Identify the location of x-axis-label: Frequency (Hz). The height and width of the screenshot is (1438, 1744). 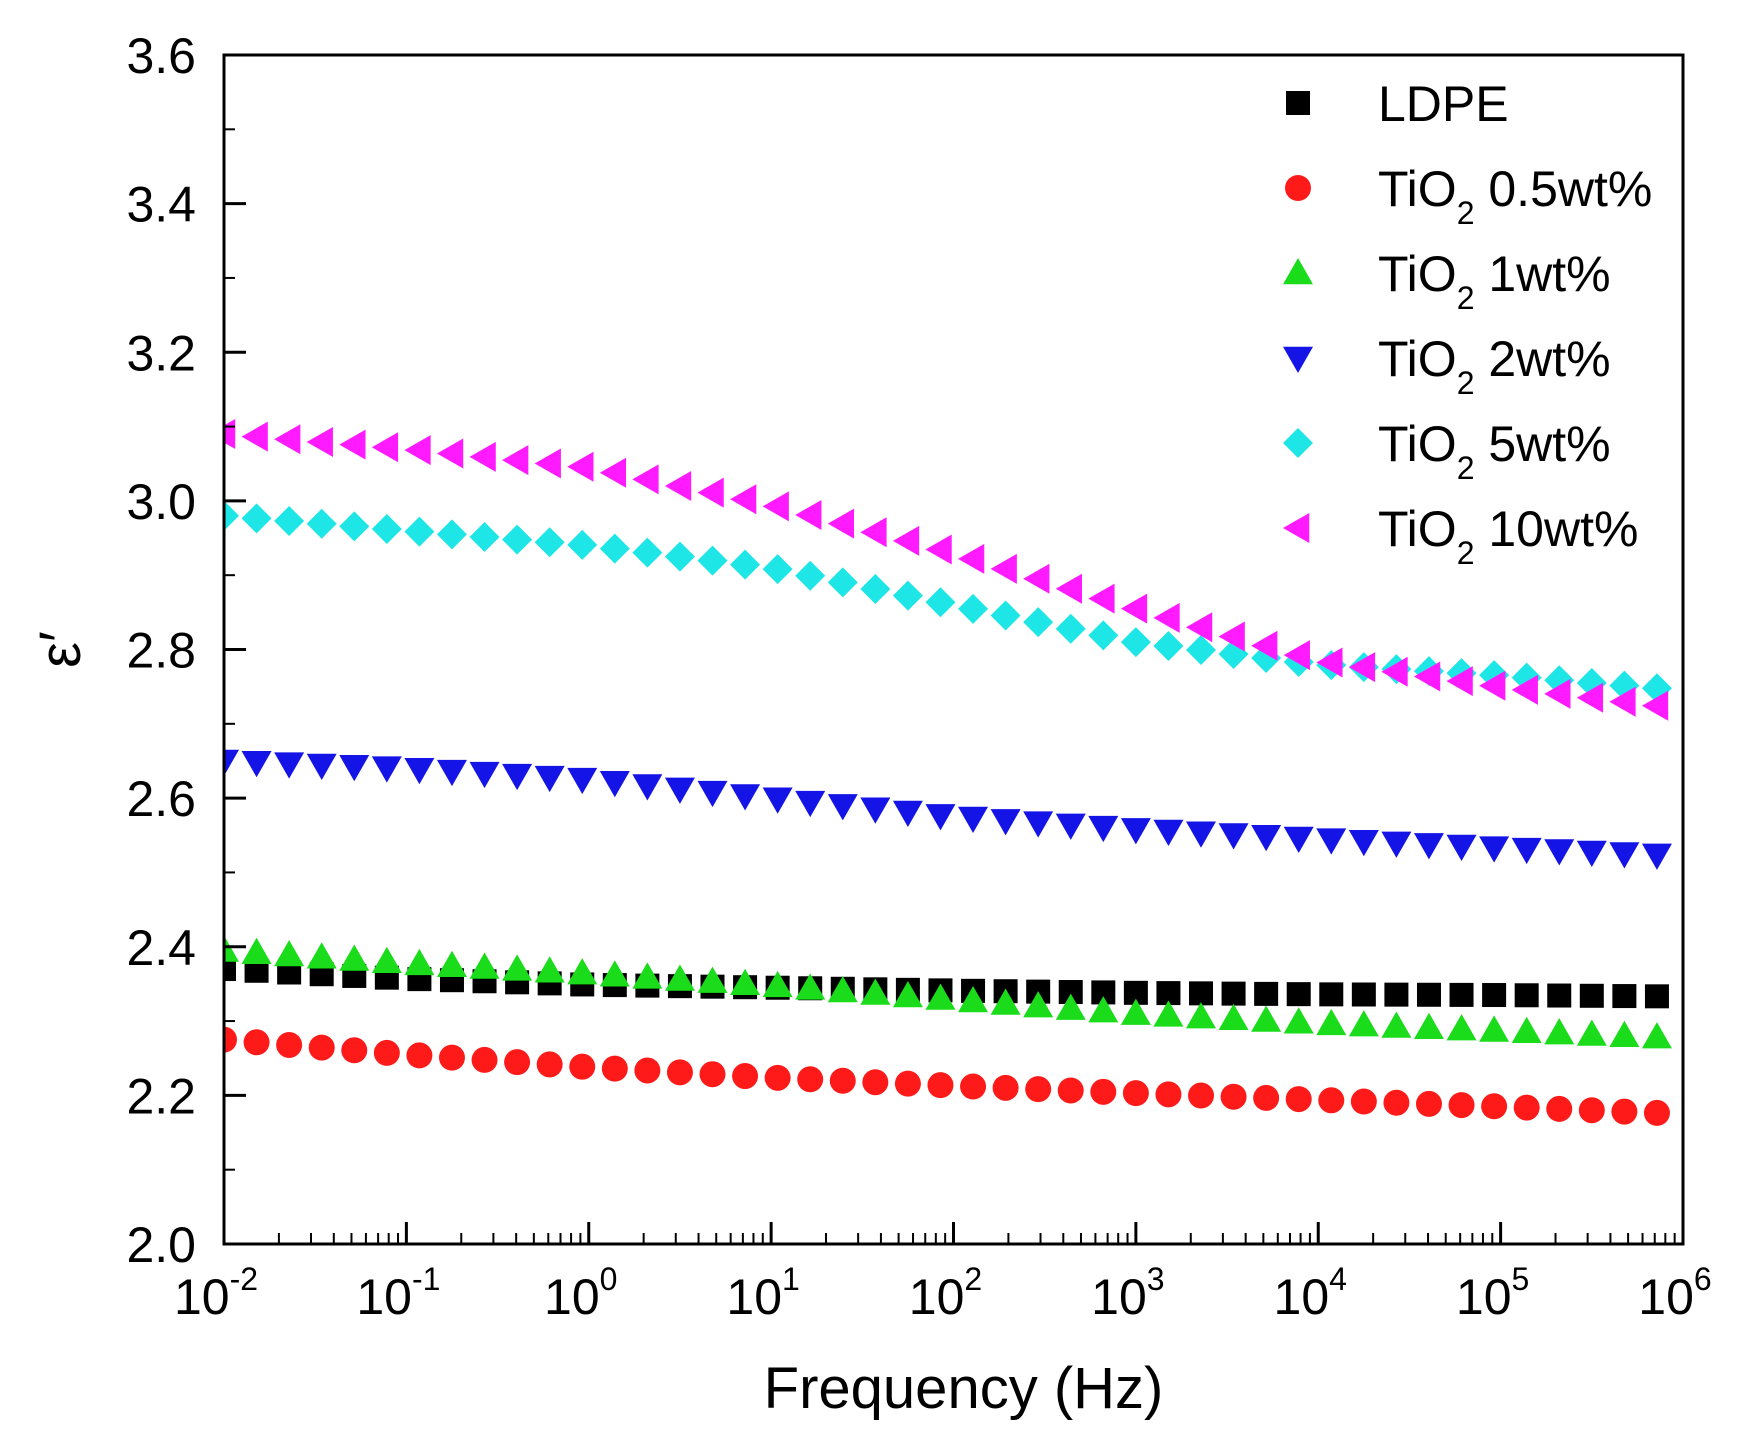
(964, 1388).